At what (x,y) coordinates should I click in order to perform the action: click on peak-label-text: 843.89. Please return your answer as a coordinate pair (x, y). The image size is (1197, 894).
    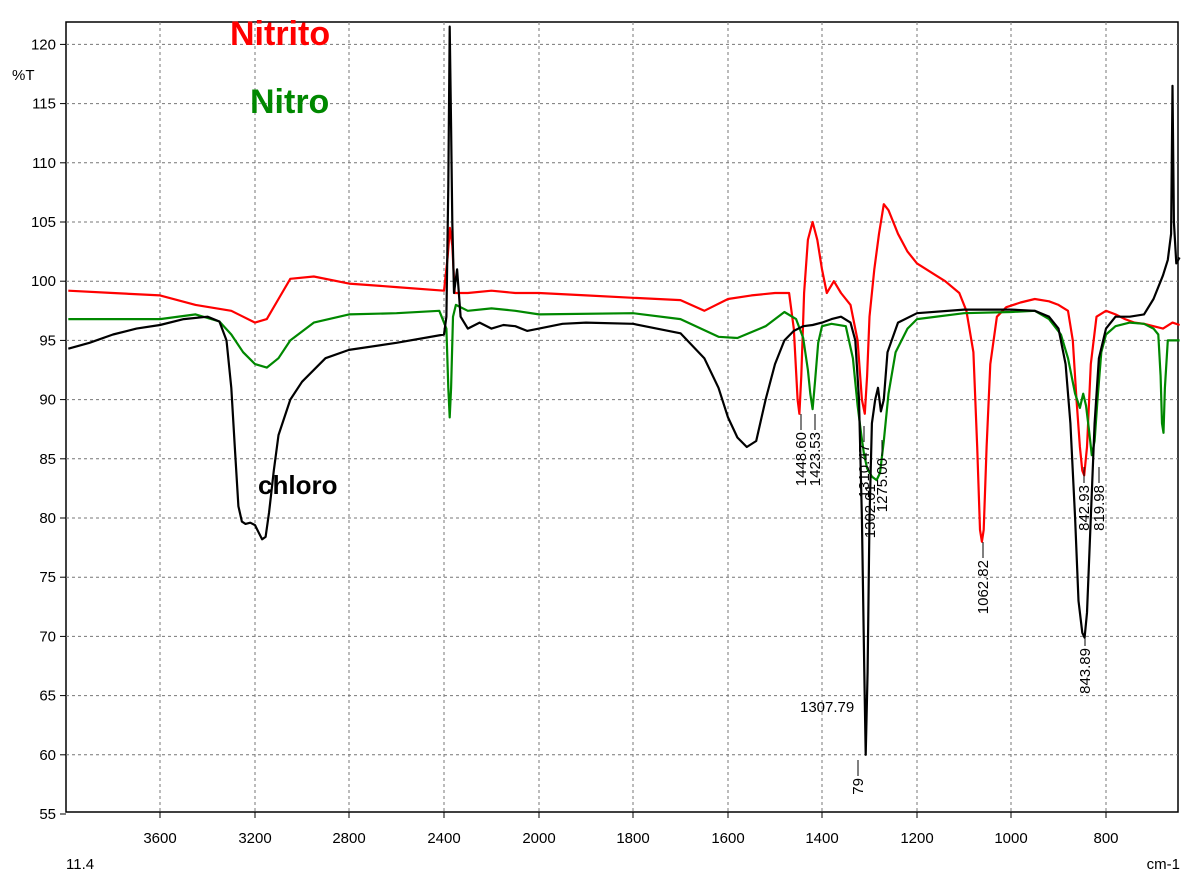
    Looking at the image, I should click on (1085, 671).